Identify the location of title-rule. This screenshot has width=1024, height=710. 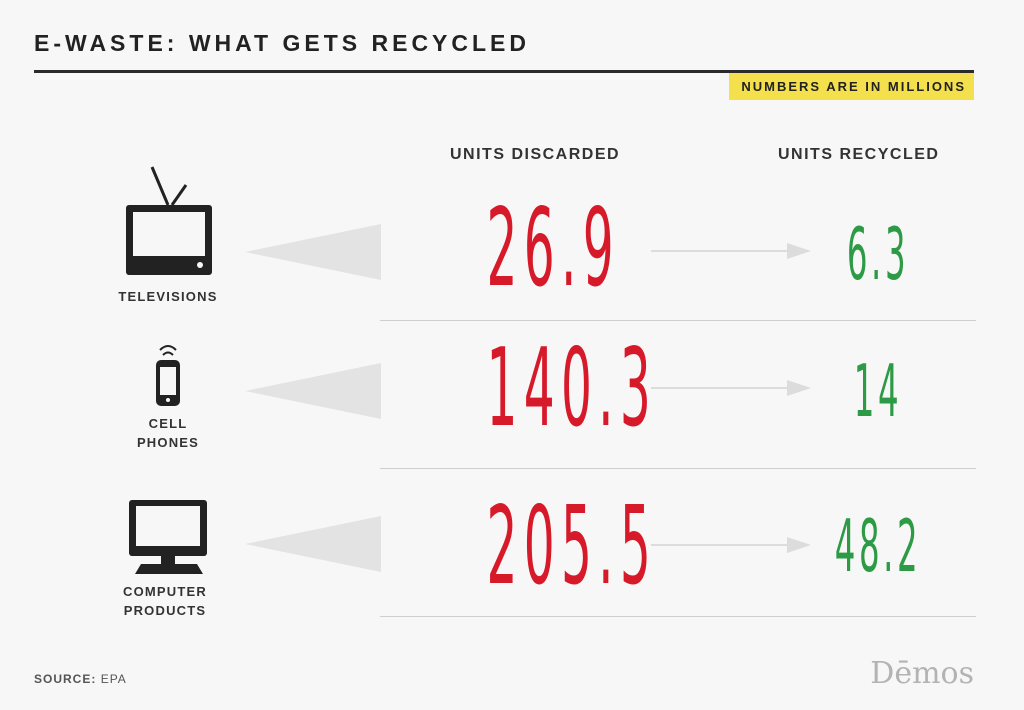
(504, 71).